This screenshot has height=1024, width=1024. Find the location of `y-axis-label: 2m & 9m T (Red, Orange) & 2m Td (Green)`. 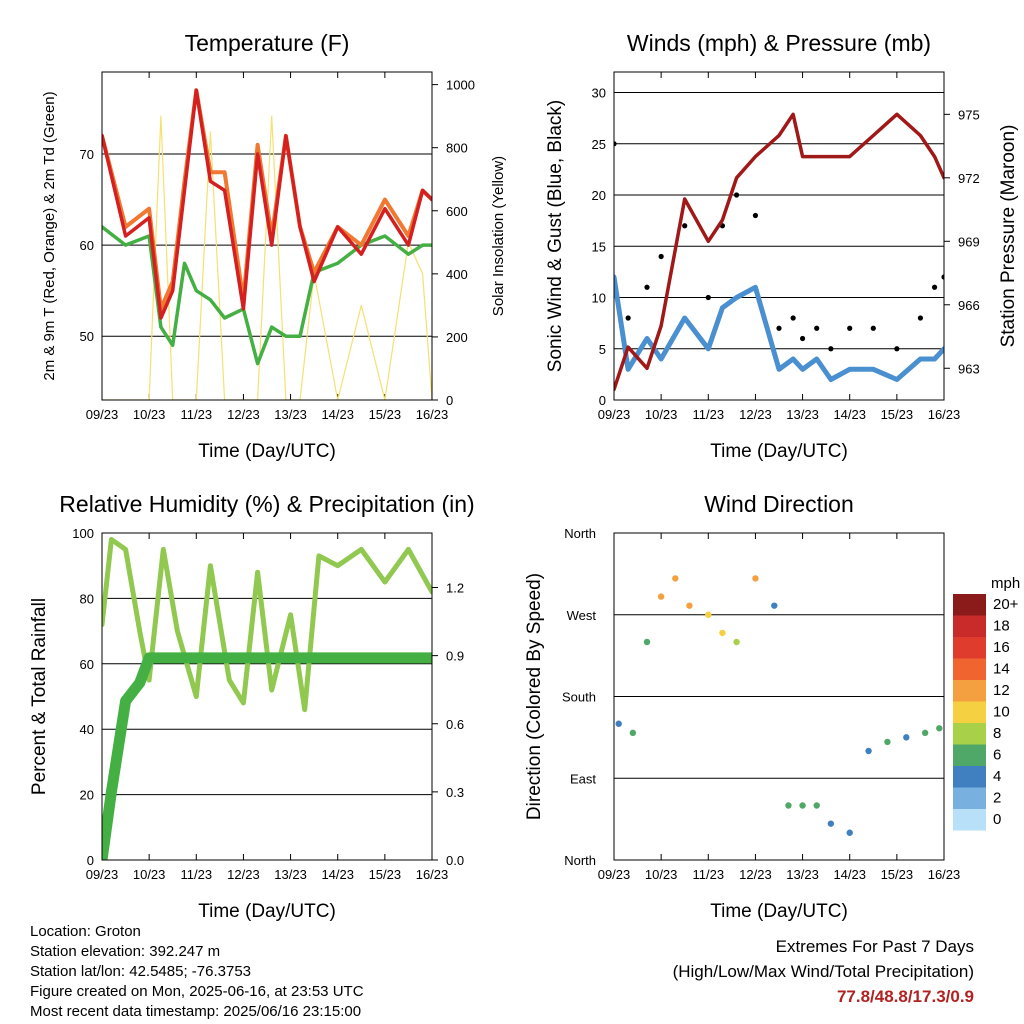

y-axis-label: 2m & 9m T (Red, Orange) & 2m Td (Green) is located at coordinates (49, 235).